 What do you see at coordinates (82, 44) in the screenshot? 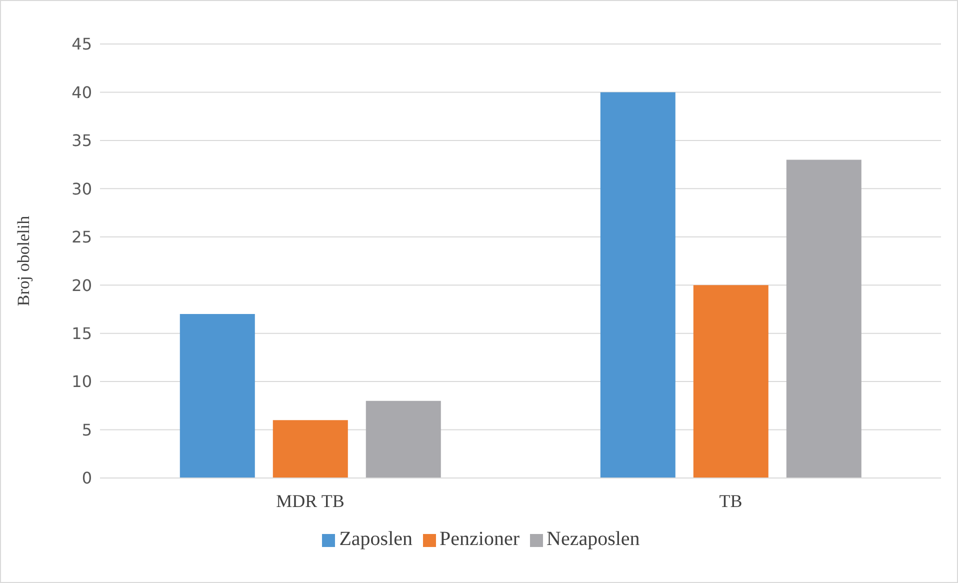
I see `y-tick-label: 45` at bounding box center [82, 44].